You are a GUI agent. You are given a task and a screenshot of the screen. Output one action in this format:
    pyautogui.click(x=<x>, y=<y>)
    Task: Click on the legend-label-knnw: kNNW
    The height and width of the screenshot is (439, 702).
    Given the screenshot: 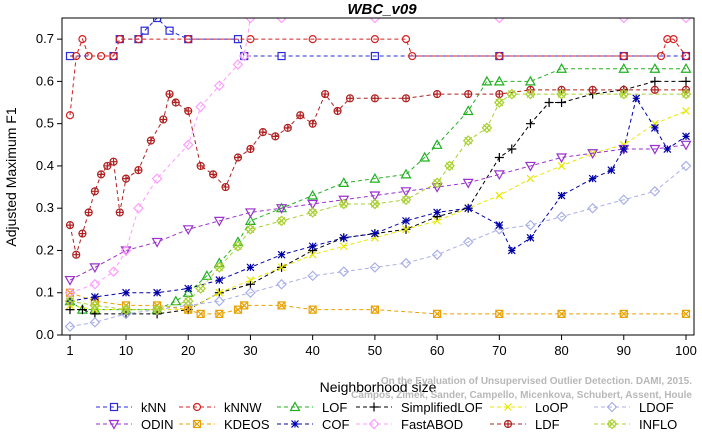 What is the action you would take?
    pyautogui.click(x=243, y=407)
    